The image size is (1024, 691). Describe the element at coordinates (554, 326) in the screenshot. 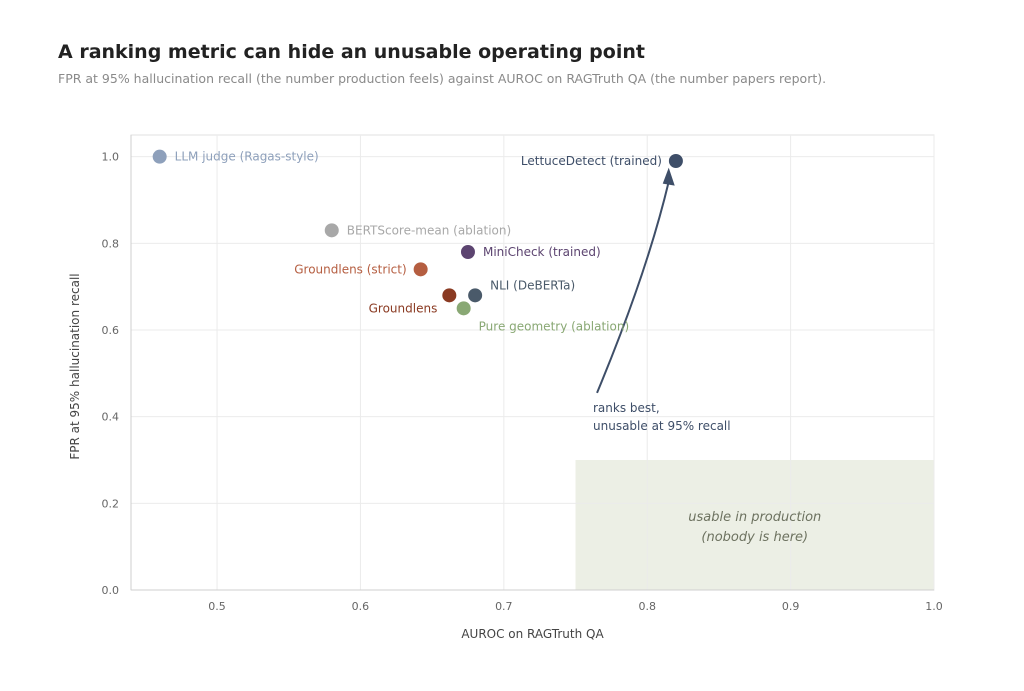

I see `data-point-label: Pure geometry (ablation)` at that location.